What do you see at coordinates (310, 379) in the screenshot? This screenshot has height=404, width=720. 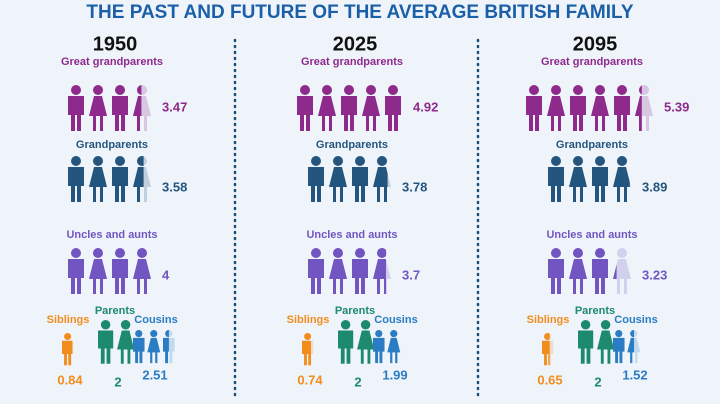 I see `group-value: 0.74` at bounding box center [310, 379].